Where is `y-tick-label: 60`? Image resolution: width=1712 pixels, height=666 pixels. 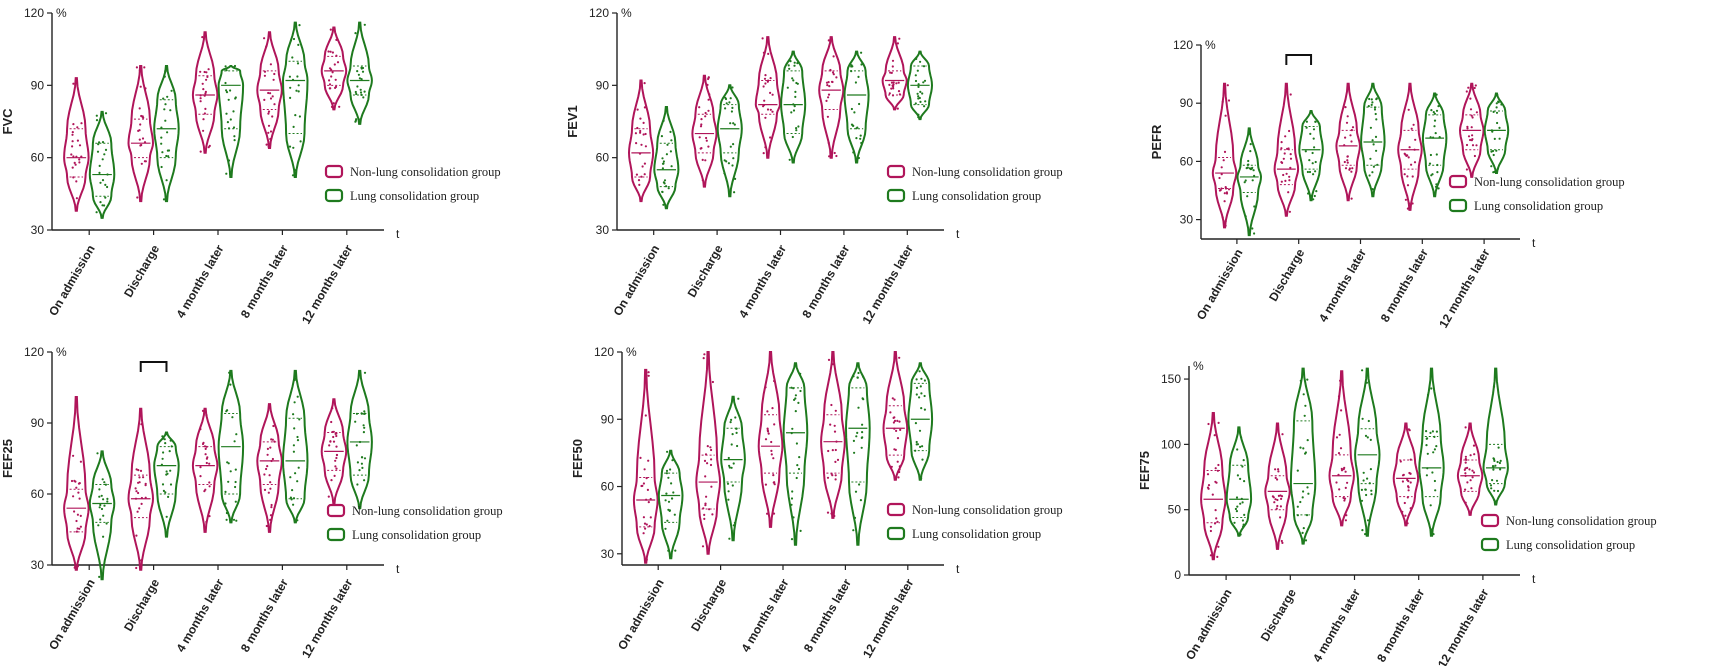 y-tick-label: 60 is located at coordinates (38, 494).